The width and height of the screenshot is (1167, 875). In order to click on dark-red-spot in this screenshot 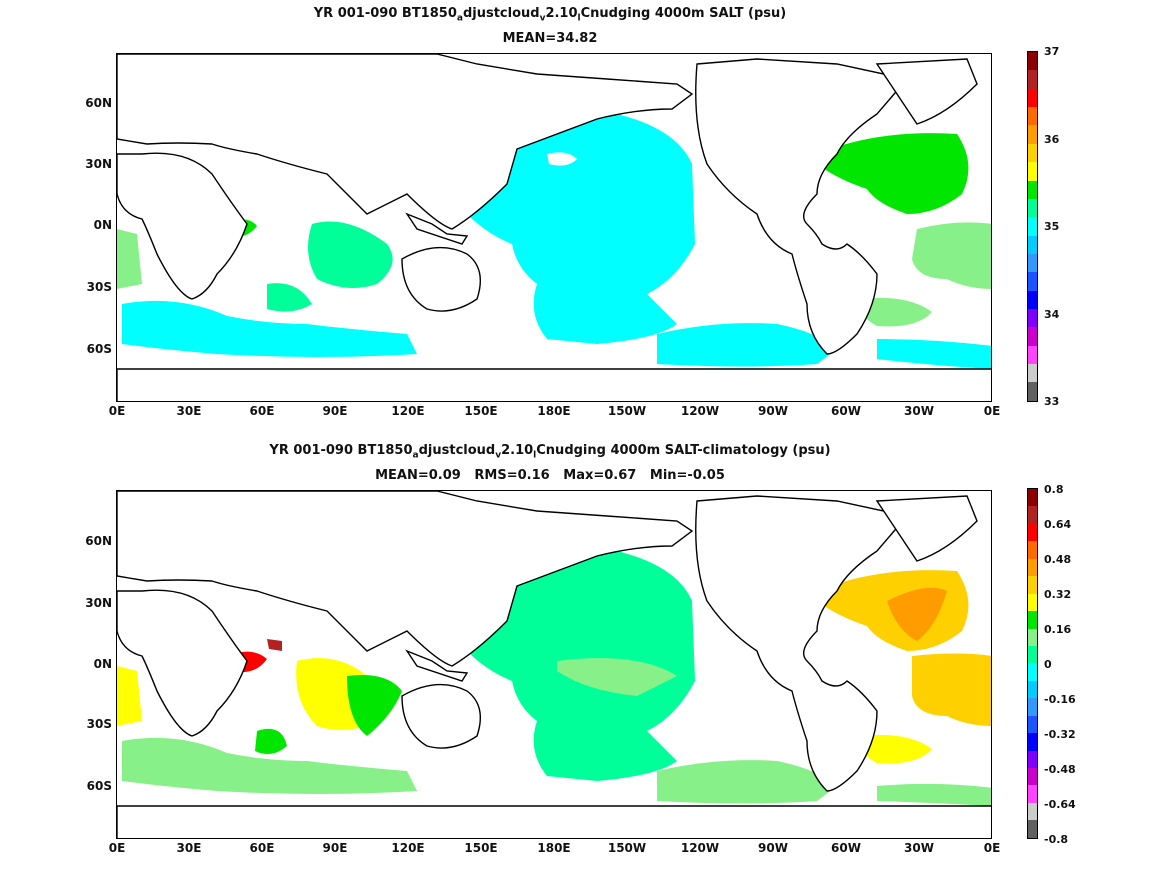, I will do `click(274, 645)`.